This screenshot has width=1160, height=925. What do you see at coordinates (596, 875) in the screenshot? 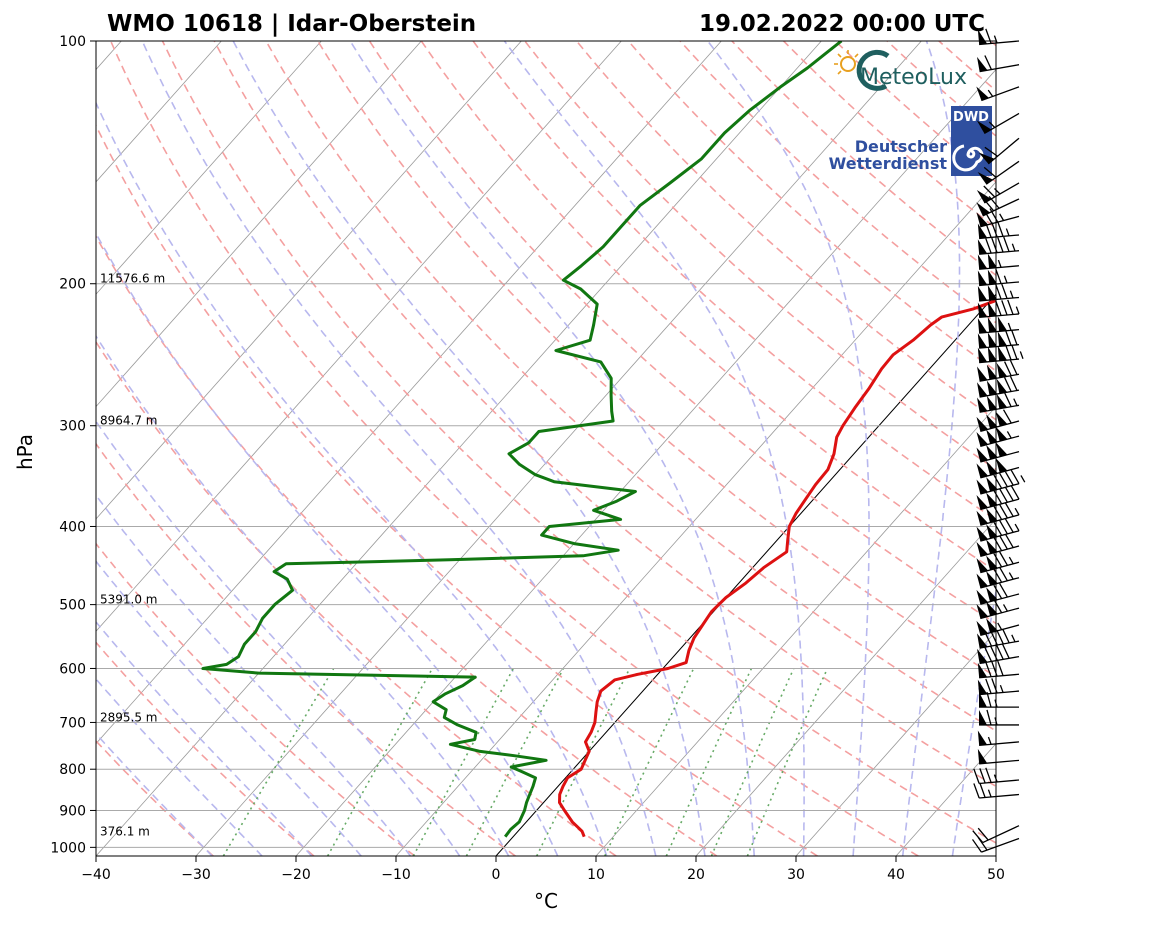
I see `x-tick-label: 10` at bounding box center [596, 875].